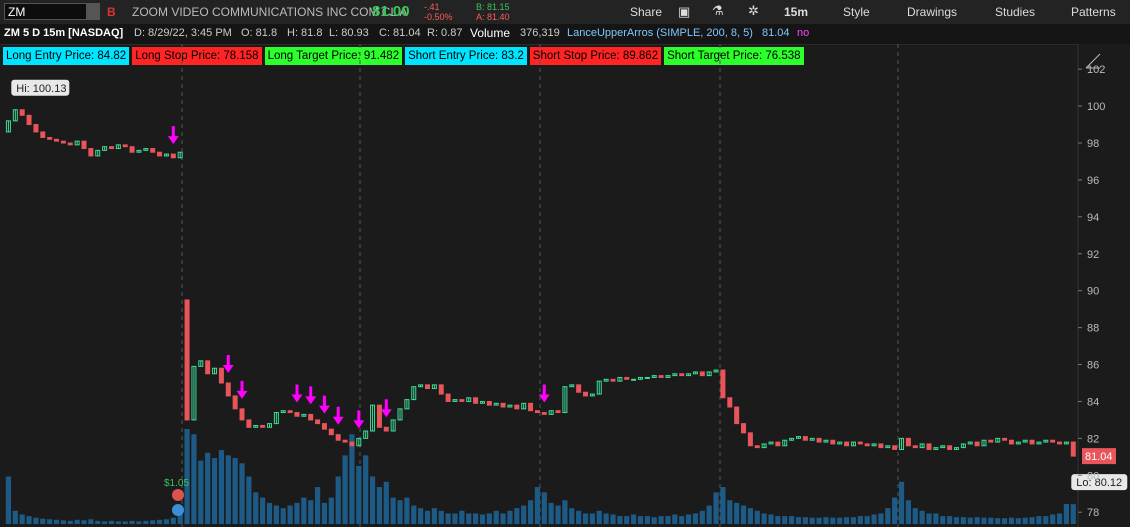 Image resolution: width=1130 pixels, height=527 pixels. I want to click on icon-button: ▣, so click(684, 11).